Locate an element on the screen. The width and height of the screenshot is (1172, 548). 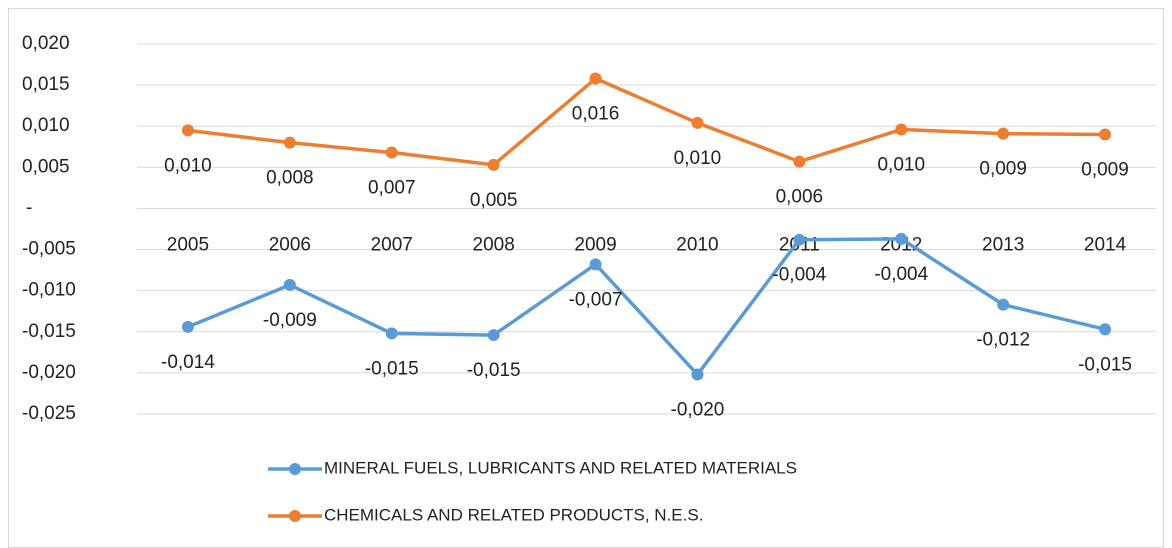
x-tick-label: 2010 is located at coordinates (697, 244).